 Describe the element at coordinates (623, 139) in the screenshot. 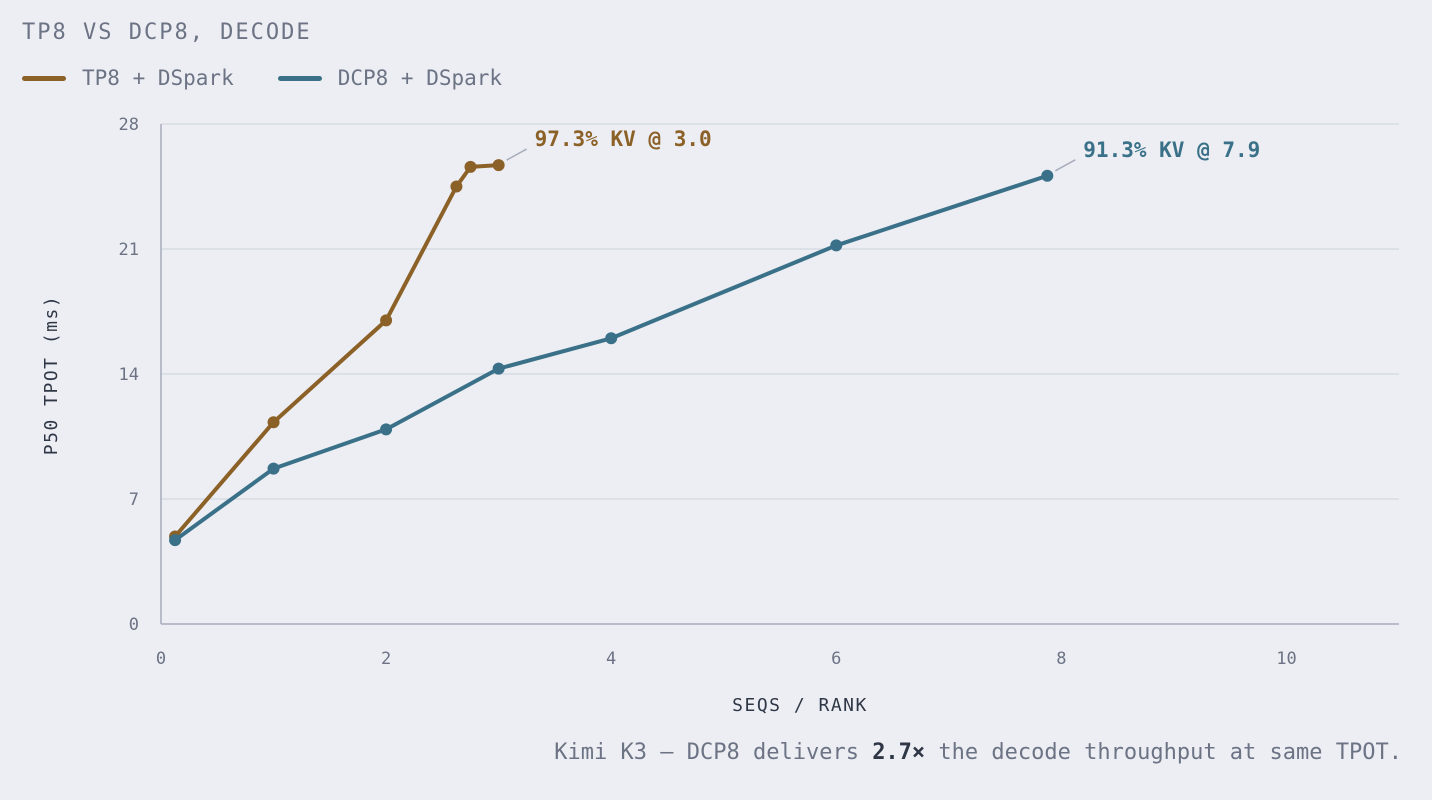

I see `annotation-label-0: 97.3% KV @ 3.0` at that location.